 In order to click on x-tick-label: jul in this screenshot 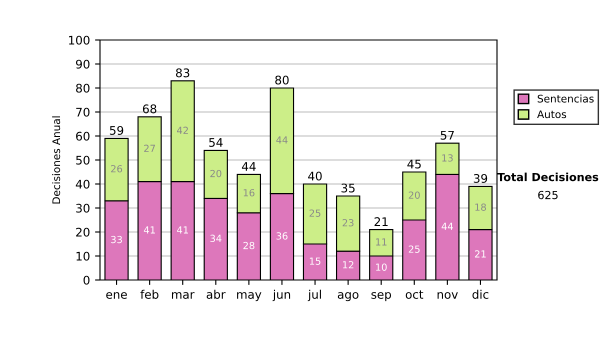, I will do `click(314, 296)`.